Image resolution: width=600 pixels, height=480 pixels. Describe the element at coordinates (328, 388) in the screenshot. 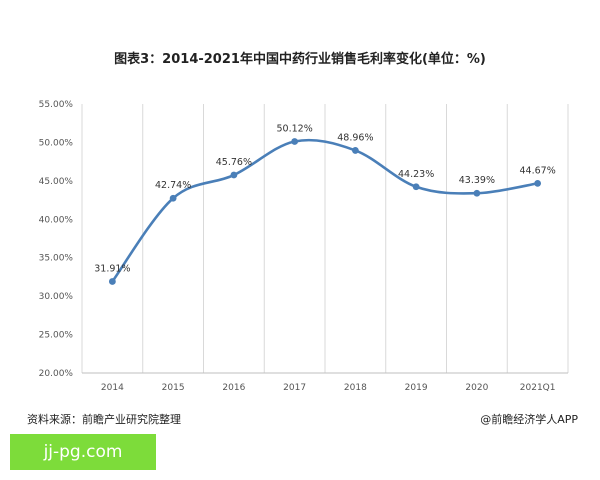

I see `x-tick-labels: 2014 2015 2016 2017 2018 2019 2020 2021Q1` at that location.